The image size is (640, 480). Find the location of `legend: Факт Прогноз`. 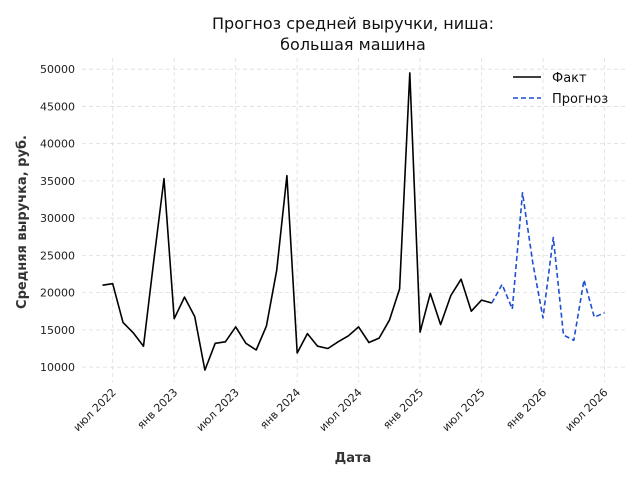

legend: Факт Прогноз is located at coordinates (560, 89).